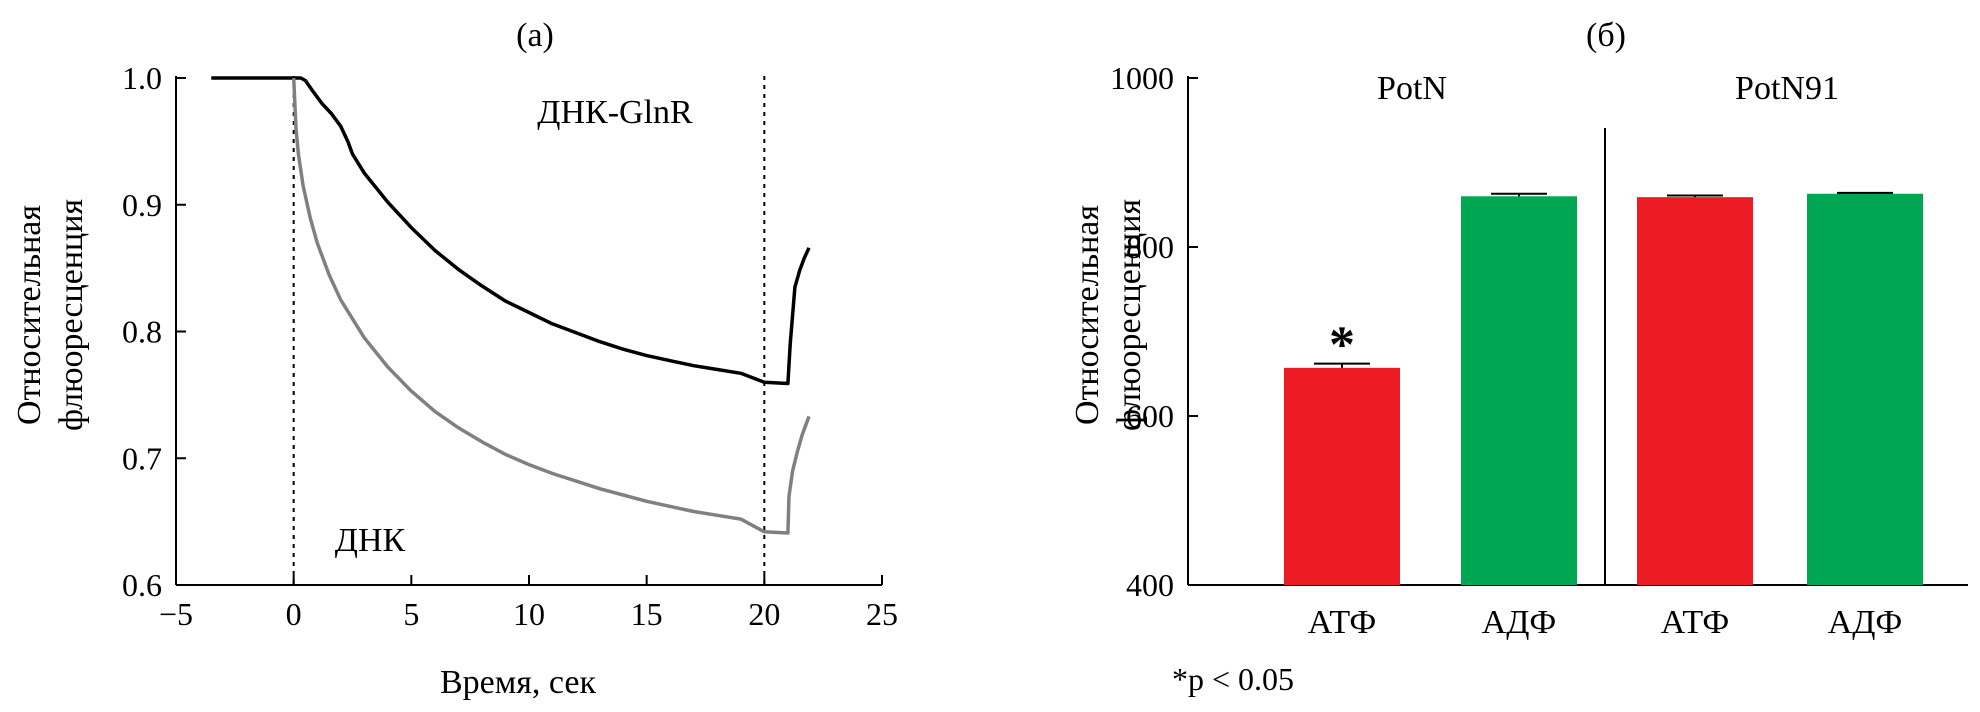  Describe the element at coordinates (1150, 247) in the screenshot. I see `y-tick-label: 800` at that location.